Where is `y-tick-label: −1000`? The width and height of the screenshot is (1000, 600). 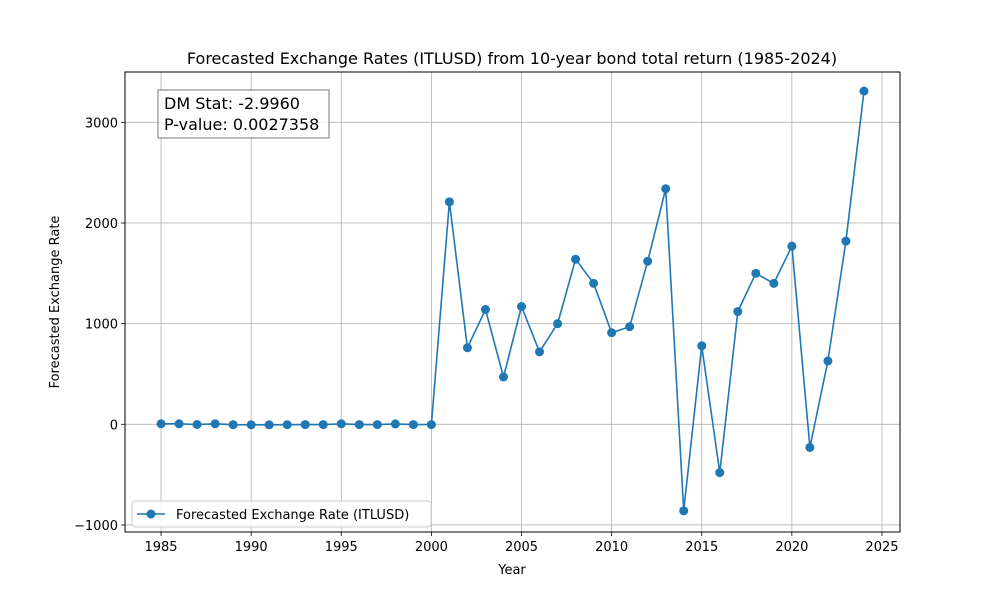
y-tick-label: −1000 is located at coordinates (96, 526).